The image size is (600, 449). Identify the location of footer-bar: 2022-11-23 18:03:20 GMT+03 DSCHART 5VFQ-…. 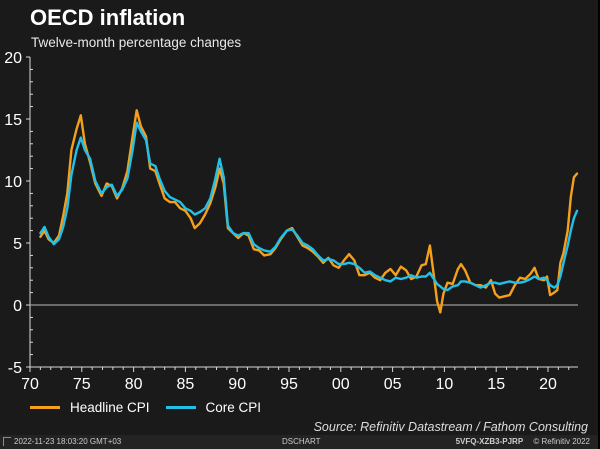
(300, 442).